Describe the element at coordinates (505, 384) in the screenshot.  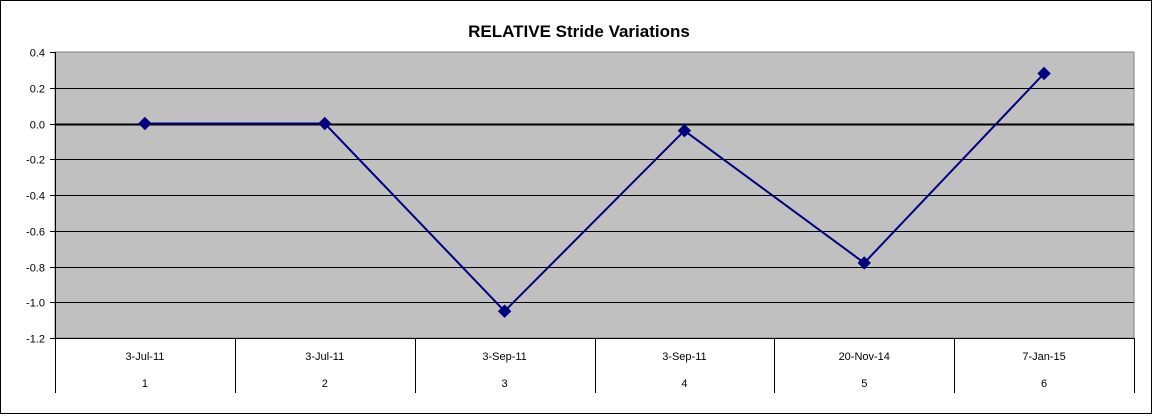
I see `x-tick-label-index: 3` at that location.